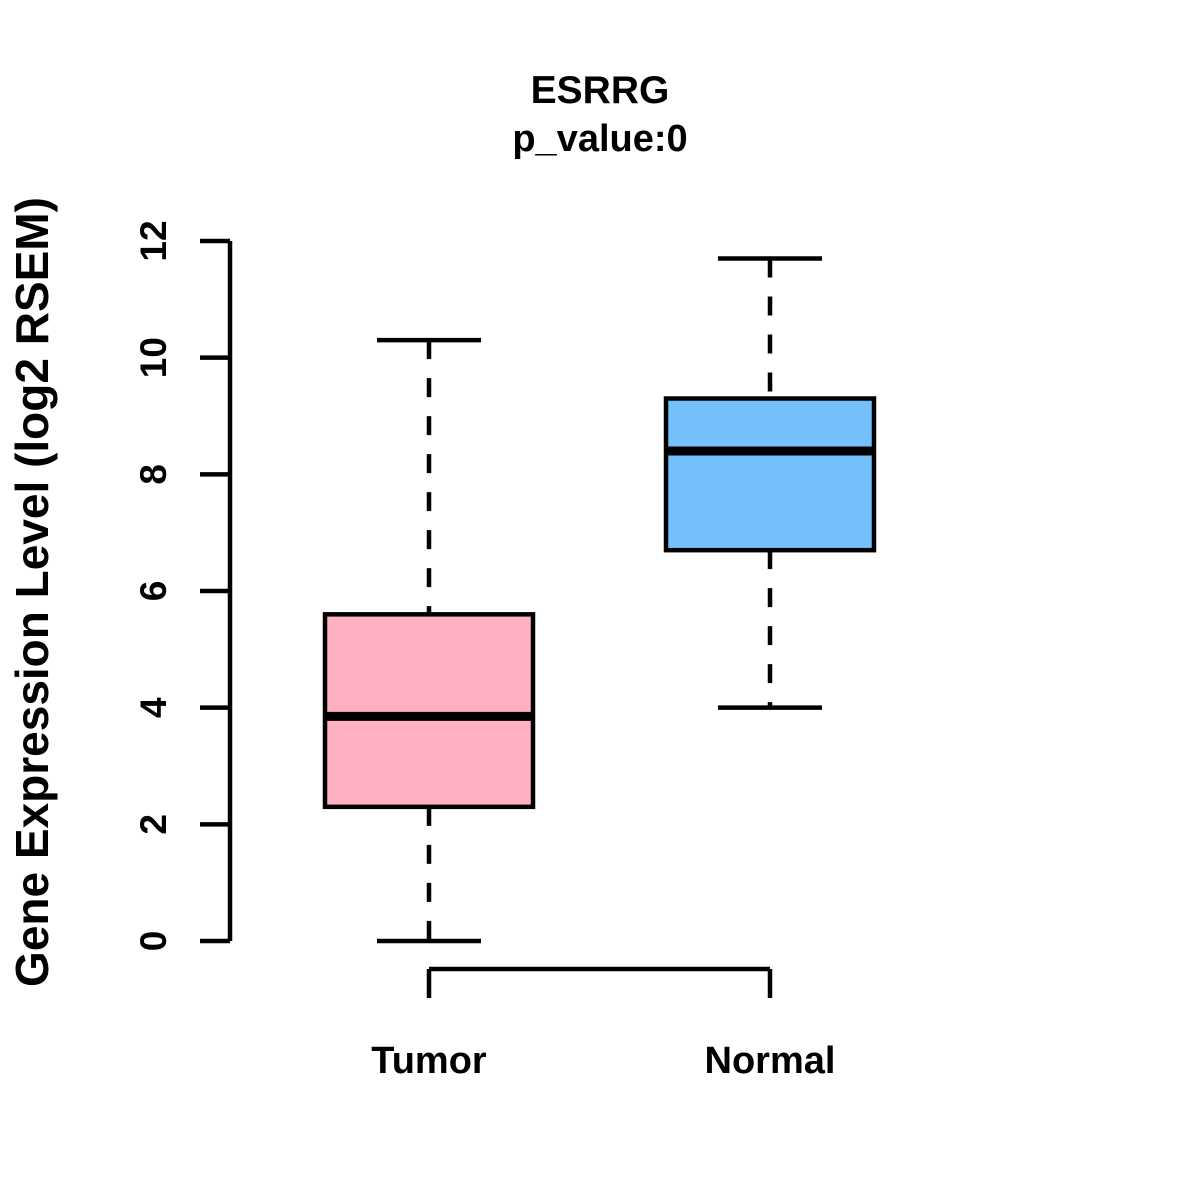 Image resolution: width=1200 pixels, height=1200 pixels. I want to click on y-axis-tick-label: 6, so click(153, 591).